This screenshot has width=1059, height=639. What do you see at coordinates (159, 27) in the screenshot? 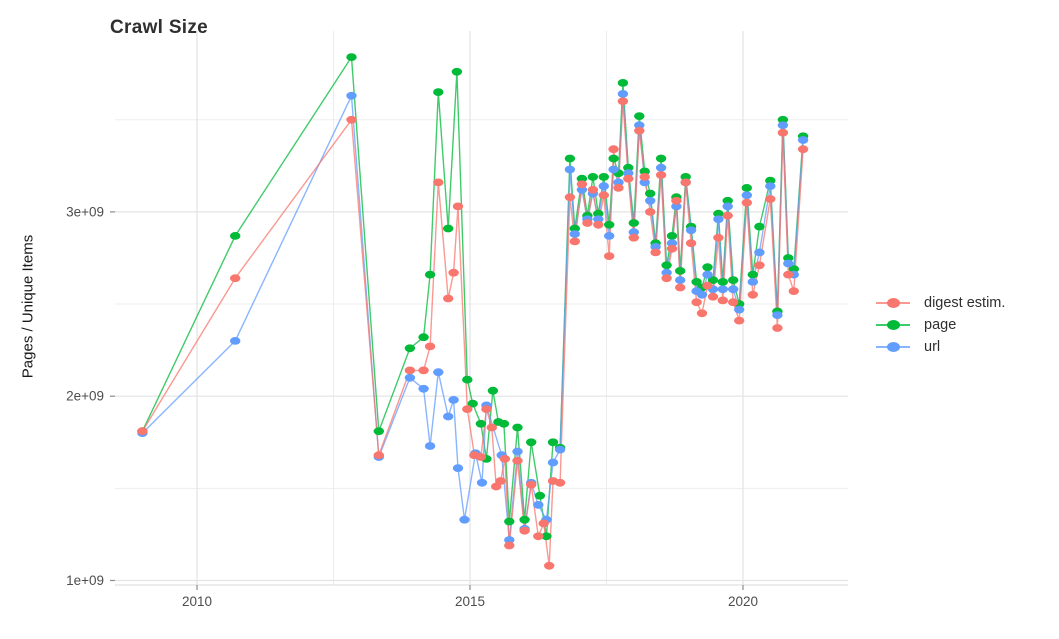
I see `page-title: Crawl Size` at bounding box center [159, 27].